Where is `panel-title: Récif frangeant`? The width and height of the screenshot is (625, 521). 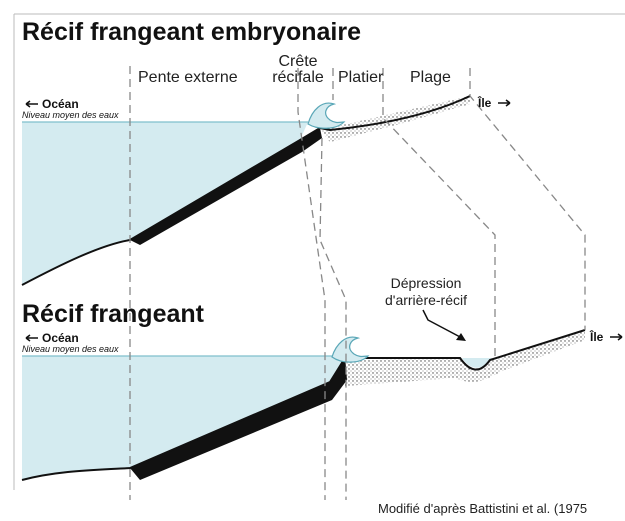
panel-title: Récif frangeant is located at coordinates (113, 314).